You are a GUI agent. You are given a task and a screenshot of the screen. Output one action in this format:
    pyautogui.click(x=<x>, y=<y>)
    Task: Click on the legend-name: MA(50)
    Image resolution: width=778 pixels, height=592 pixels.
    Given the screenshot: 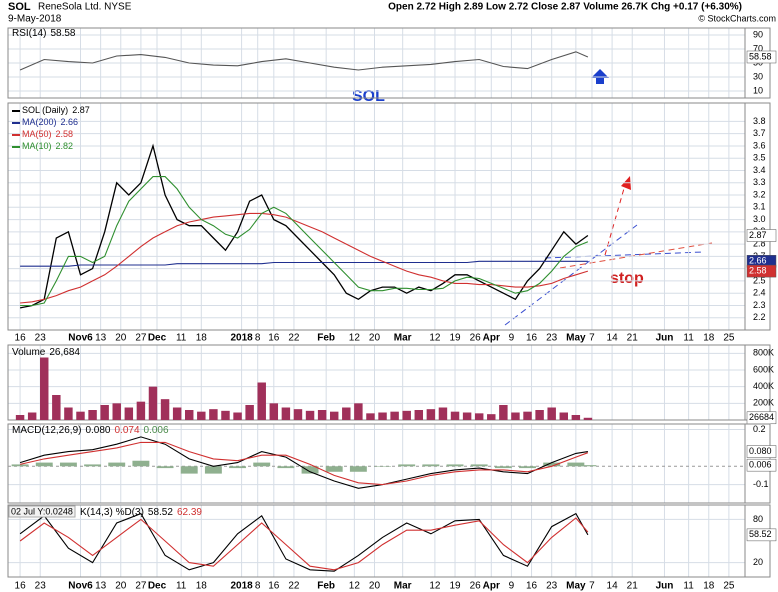 What is the action you would take?
    pyautogui.click(x=37, y=134)
    